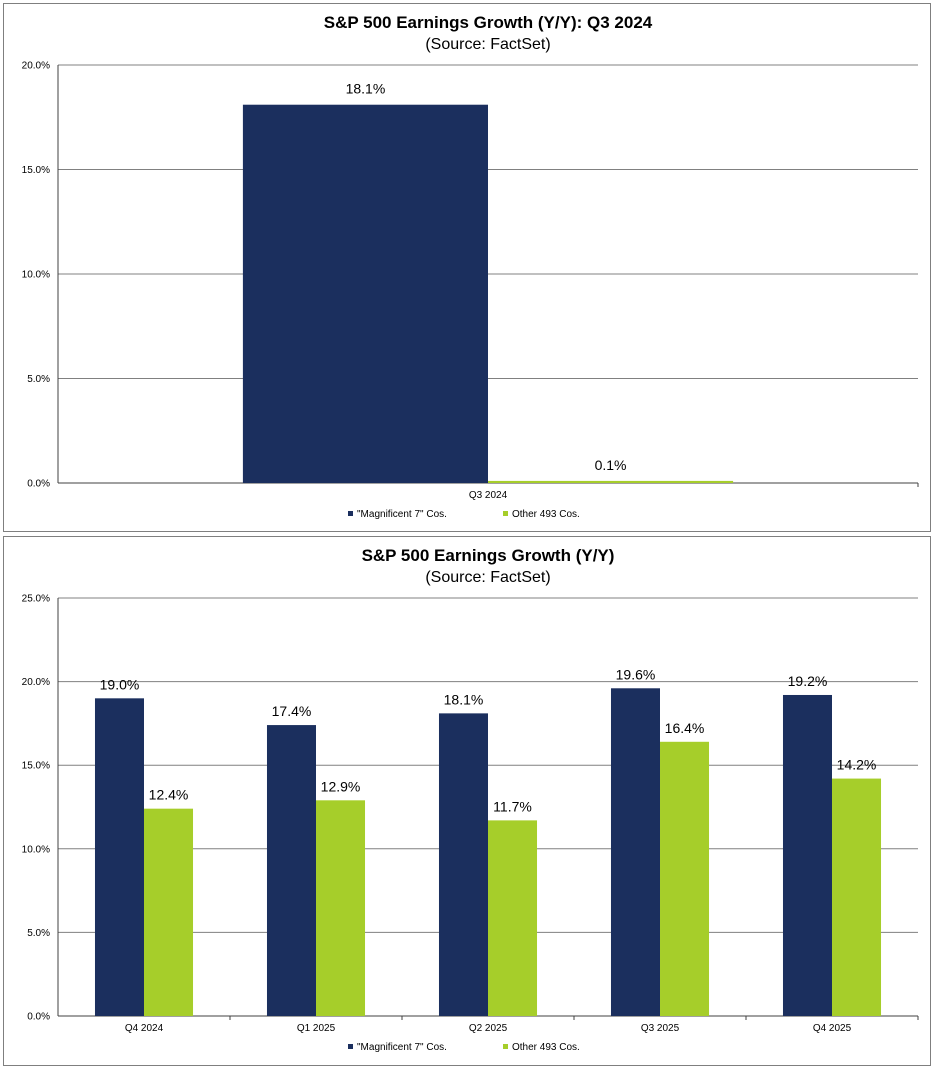 The width and height of the screenshot is (937, 1069). What do you see at coordinates (685, 728) in the screenshot?
I see `other-493-data-label: 16.4%` at bounding box center [685, 728].